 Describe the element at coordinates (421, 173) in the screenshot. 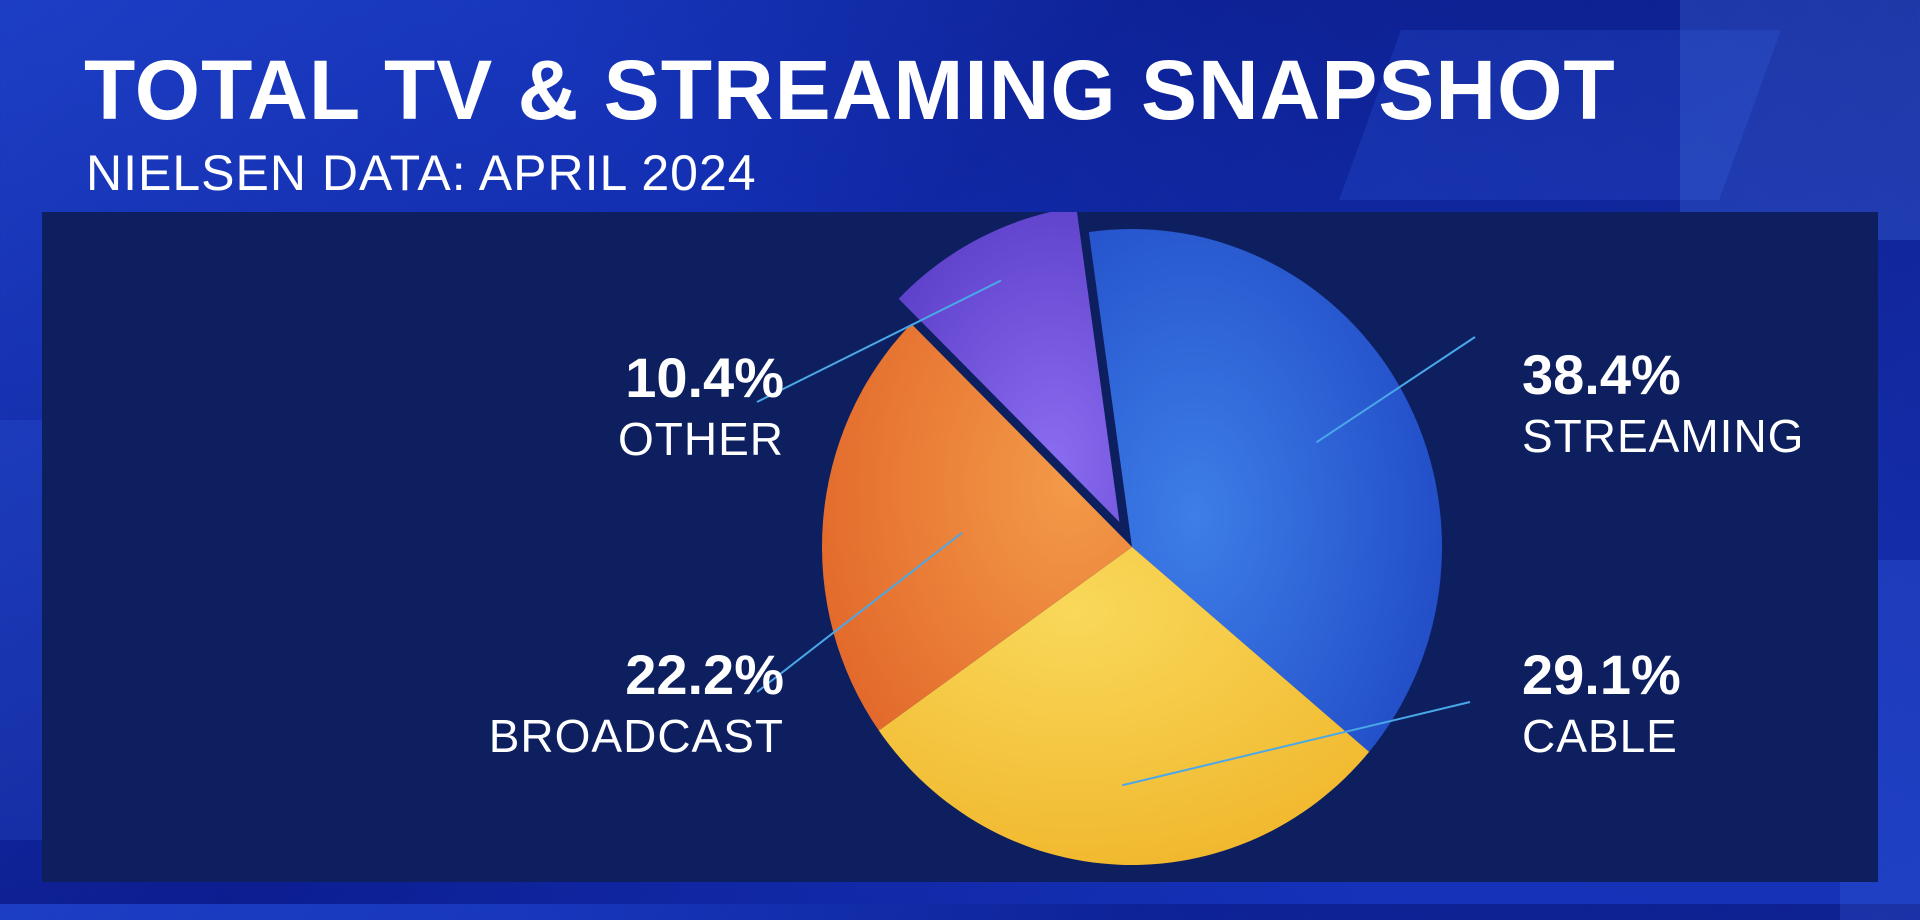

I see `chart-subtitle: NIELSEN DATA: APRIL 2024` at that location.